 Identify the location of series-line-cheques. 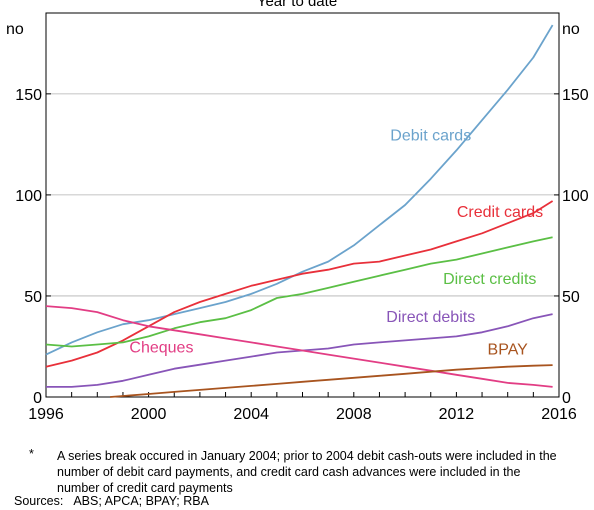
(299, 346).